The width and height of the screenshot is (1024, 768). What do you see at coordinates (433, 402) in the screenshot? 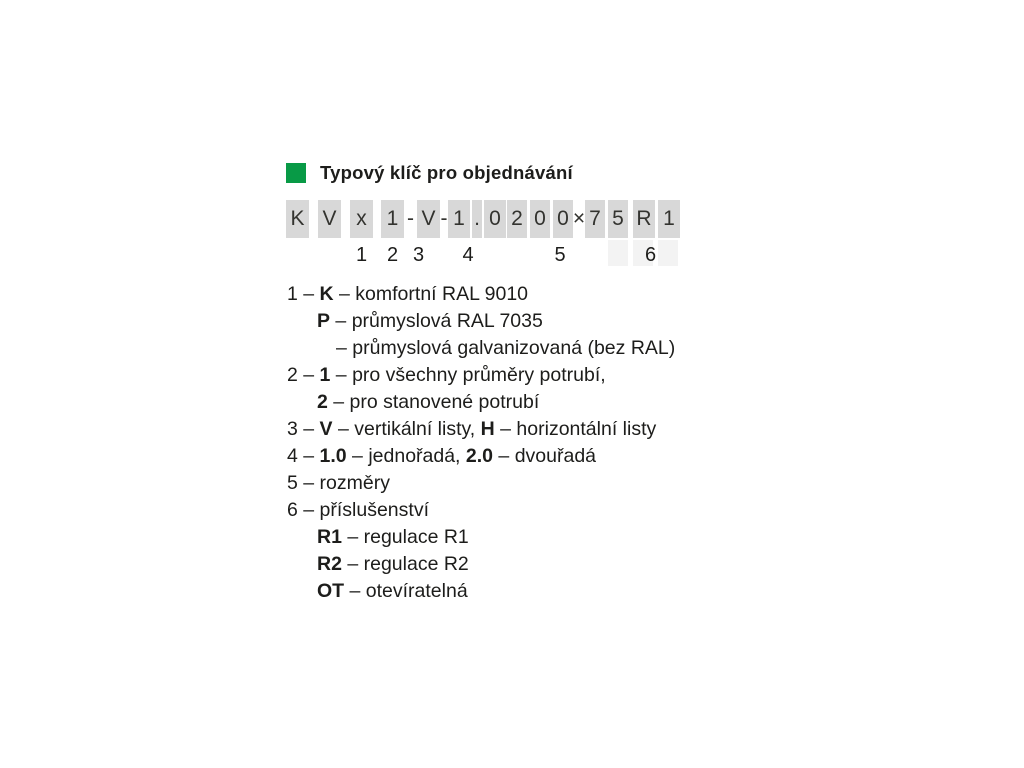
I see `legend-text: – pro stanovené potrubí` at bounding box center [433, 402].